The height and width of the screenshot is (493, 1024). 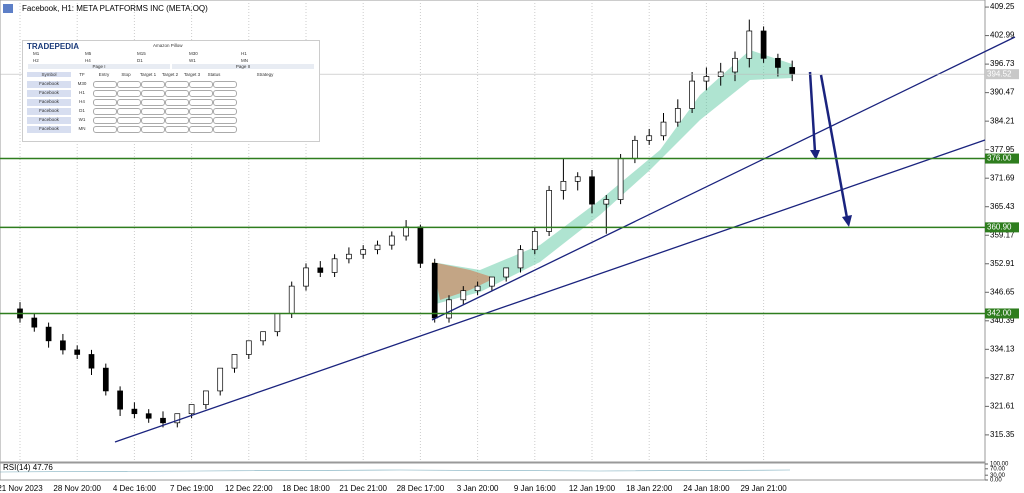 What do you see at coordinates (363, 488) in the screenshot?
I see `x-tick-label: 21 Dec 21:00` at bounding box center [363, 488].